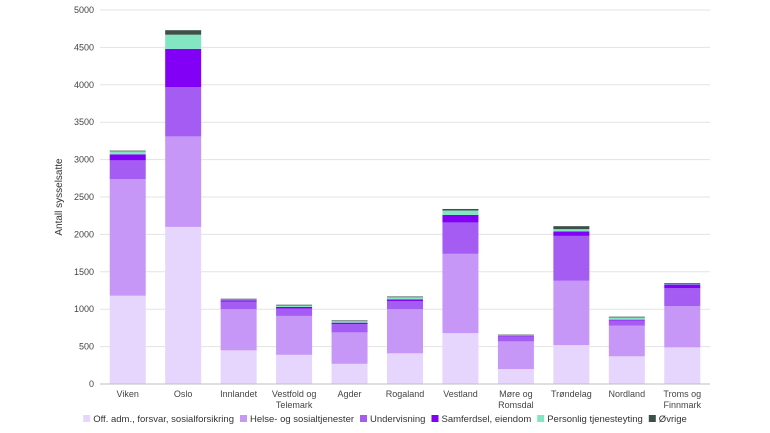 The width and height of the screenshot is (770, 433). I want to click on x-tick-label: Troms og Finnmark, so click(682, 399).